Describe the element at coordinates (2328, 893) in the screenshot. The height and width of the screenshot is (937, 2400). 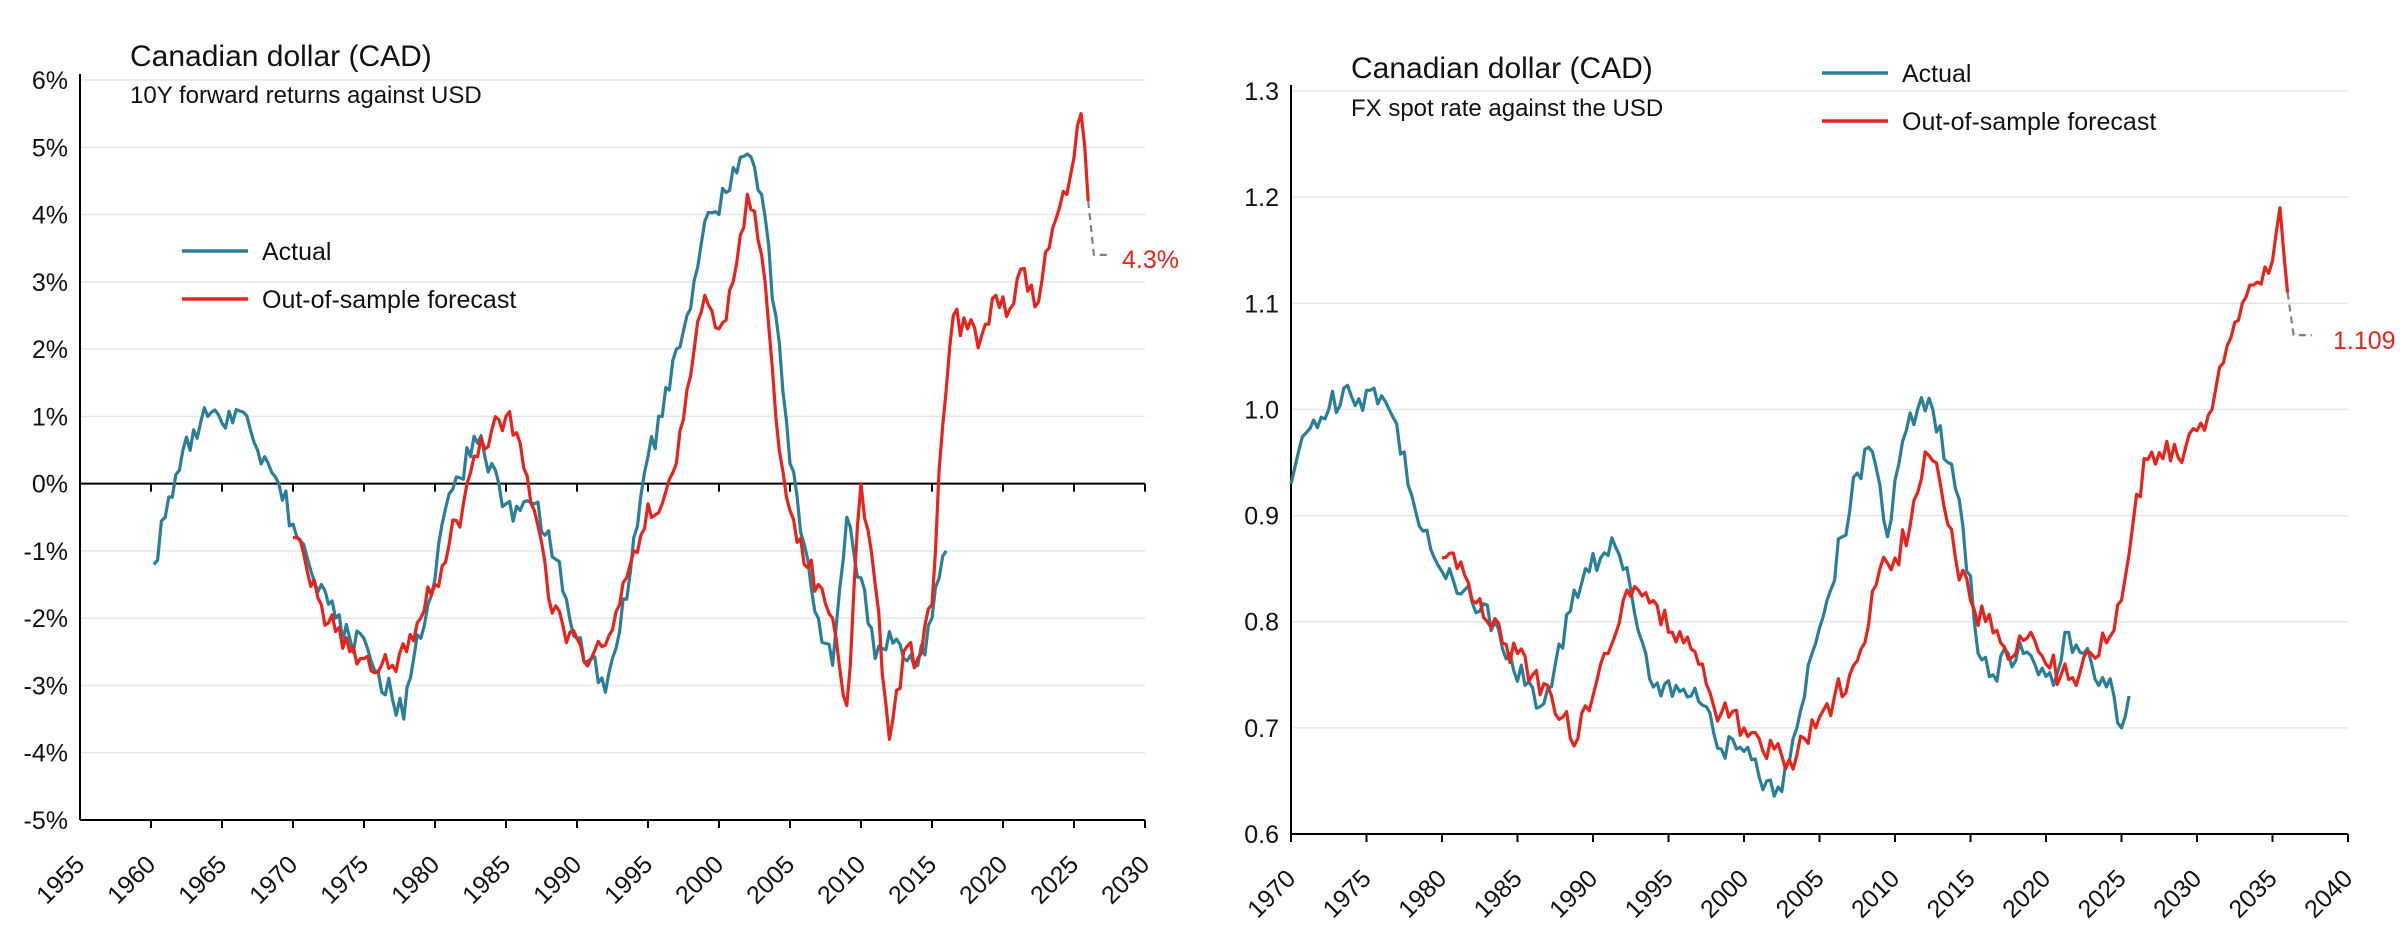
I see `x-tick-label: 2040` at that location.